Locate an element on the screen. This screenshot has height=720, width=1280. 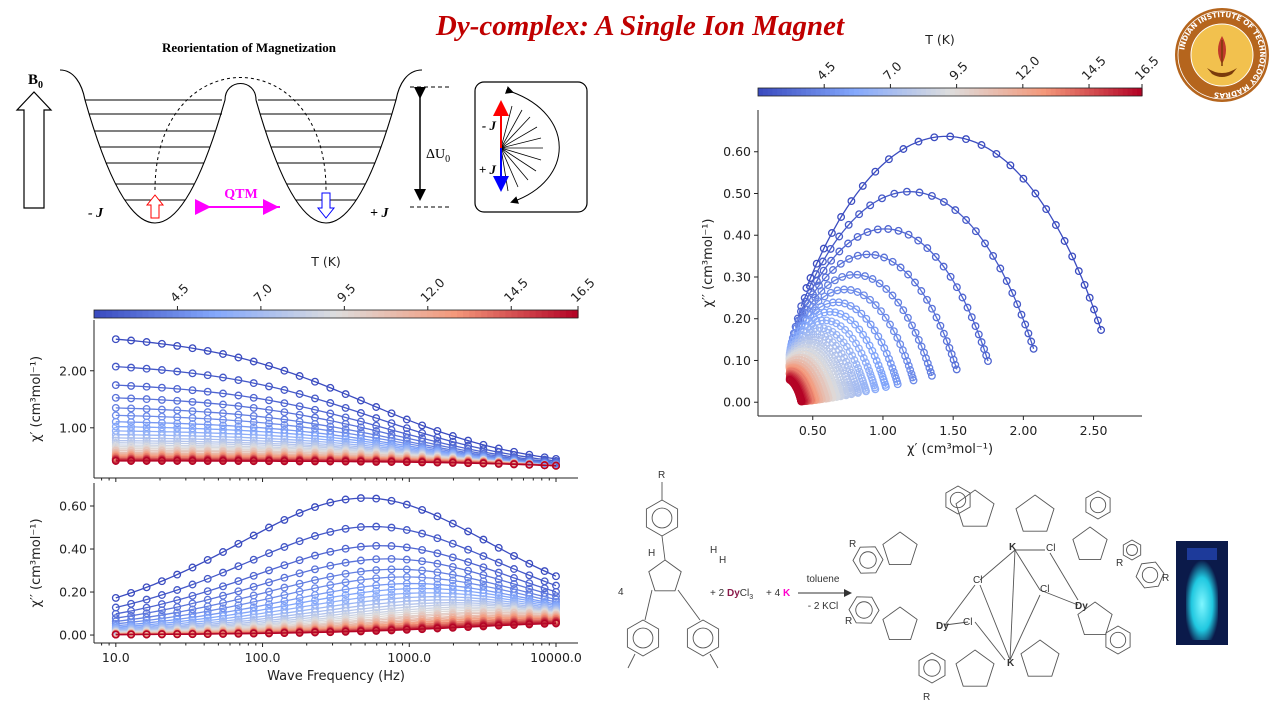
substituent-r: R is located at coordinates (661, 475).